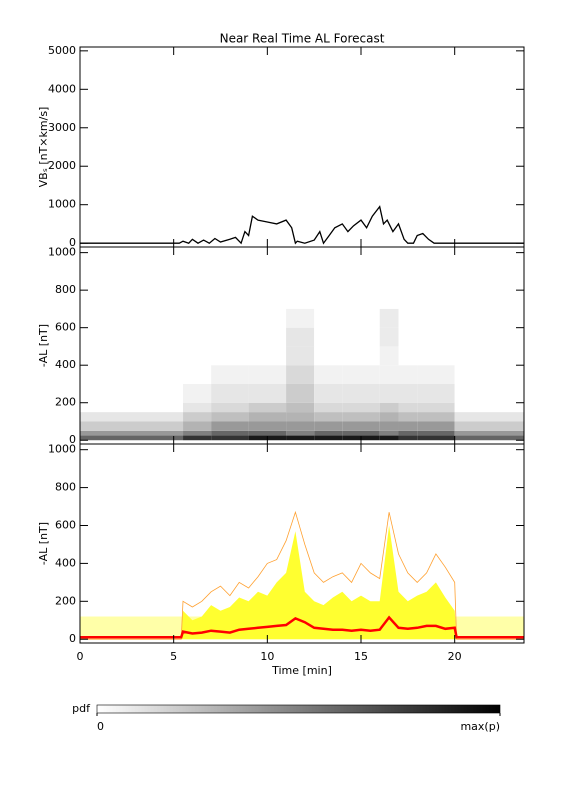  What do you see at coordinates (298, 709) in the screenshot?
I see `colorbar` at bounding box center [298, 709].